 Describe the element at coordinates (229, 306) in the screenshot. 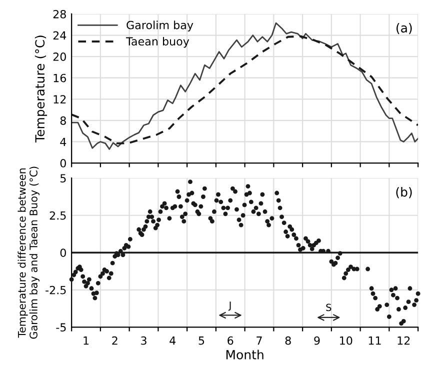

I see `annotation: J` at that location.